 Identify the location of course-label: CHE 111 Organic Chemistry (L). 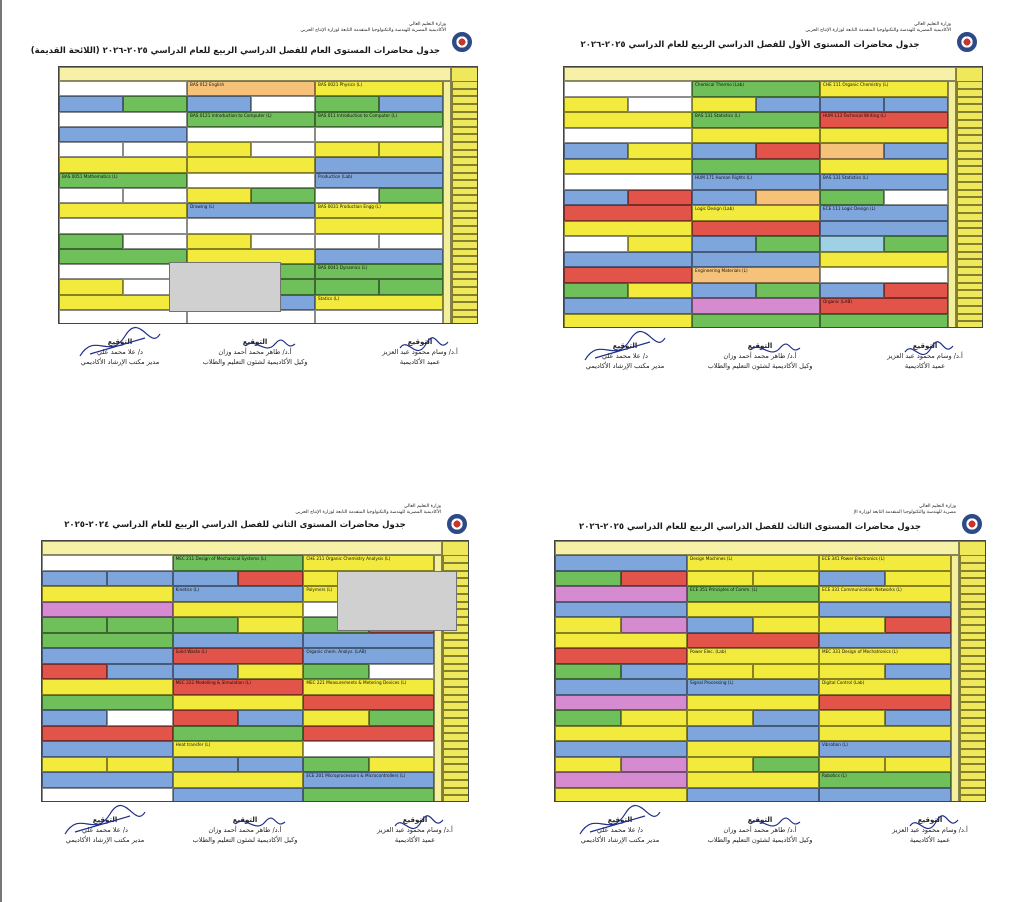
(856, 84).